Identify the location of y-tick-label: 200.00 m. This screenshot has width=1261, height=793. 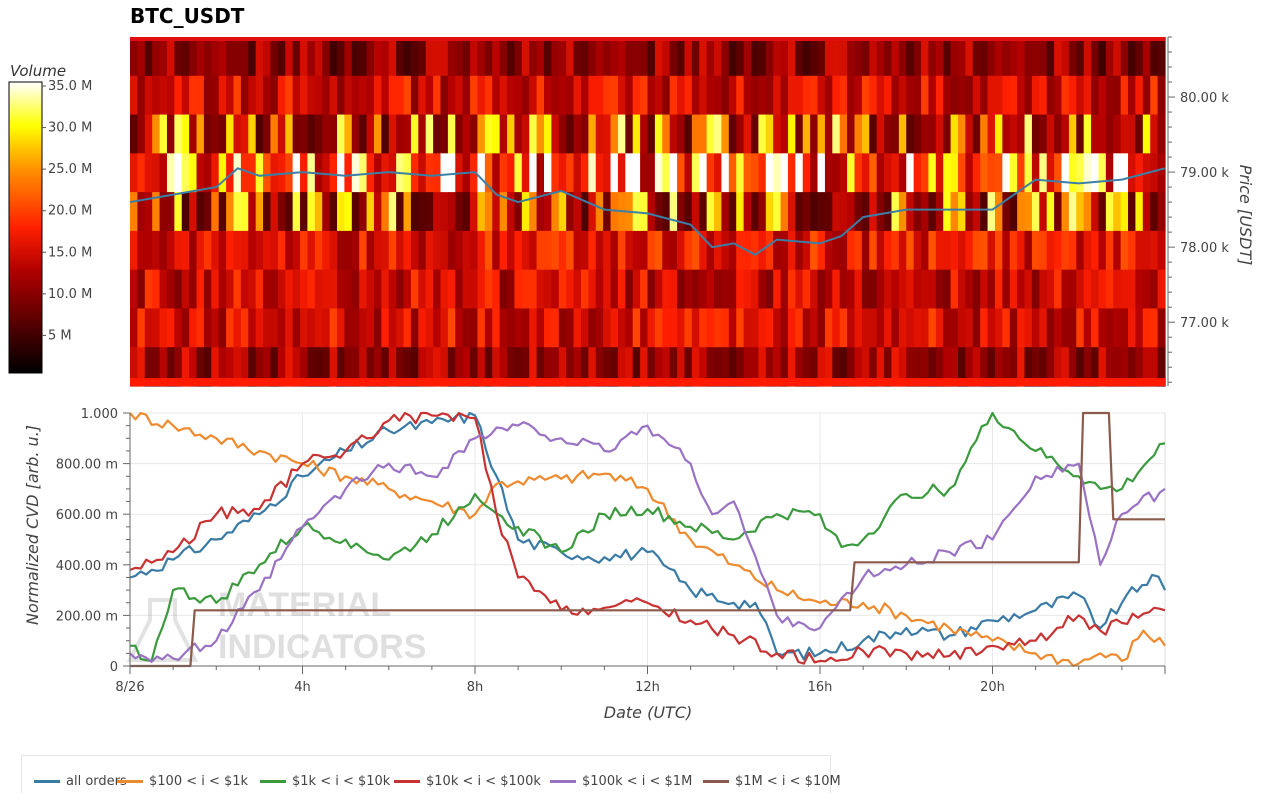
(87, 616).